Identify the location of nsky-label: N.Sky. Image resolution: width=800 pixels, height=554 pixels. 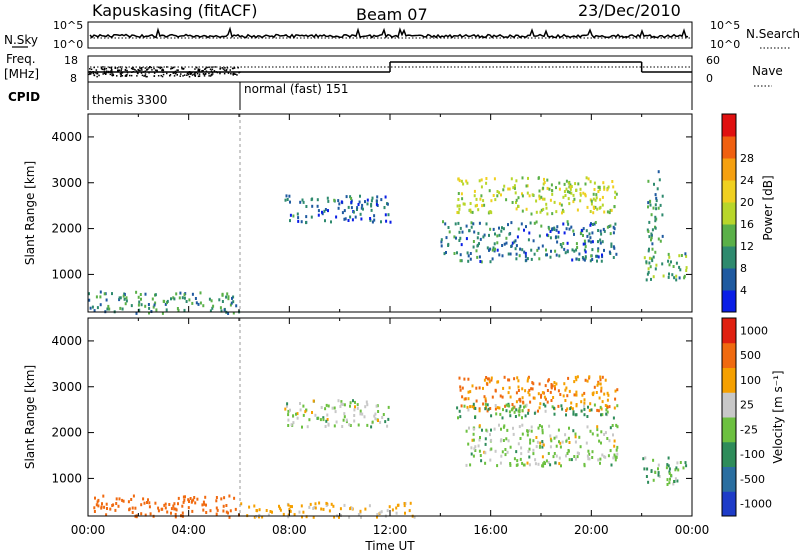
(21, 40).